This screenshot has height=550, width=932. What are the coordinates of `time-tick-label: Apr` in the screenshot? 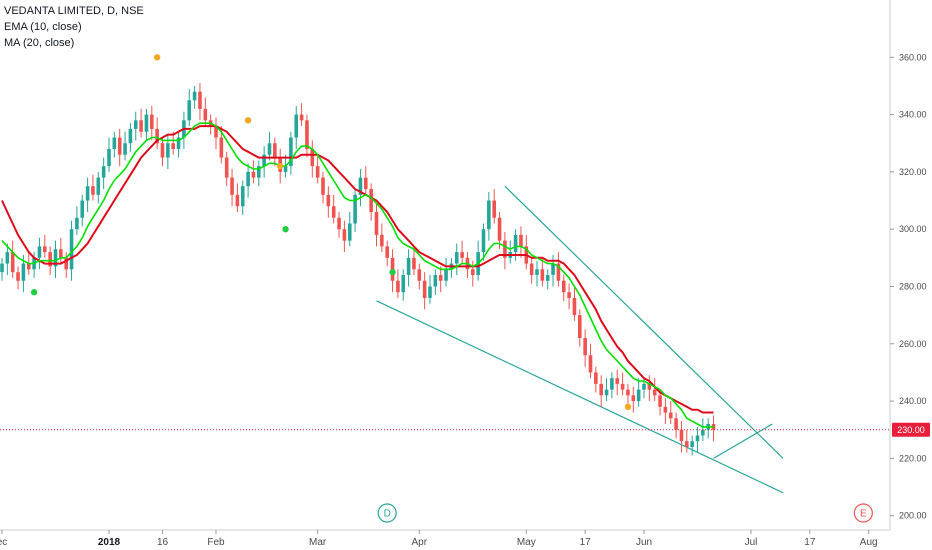 It's located at (420, 542).